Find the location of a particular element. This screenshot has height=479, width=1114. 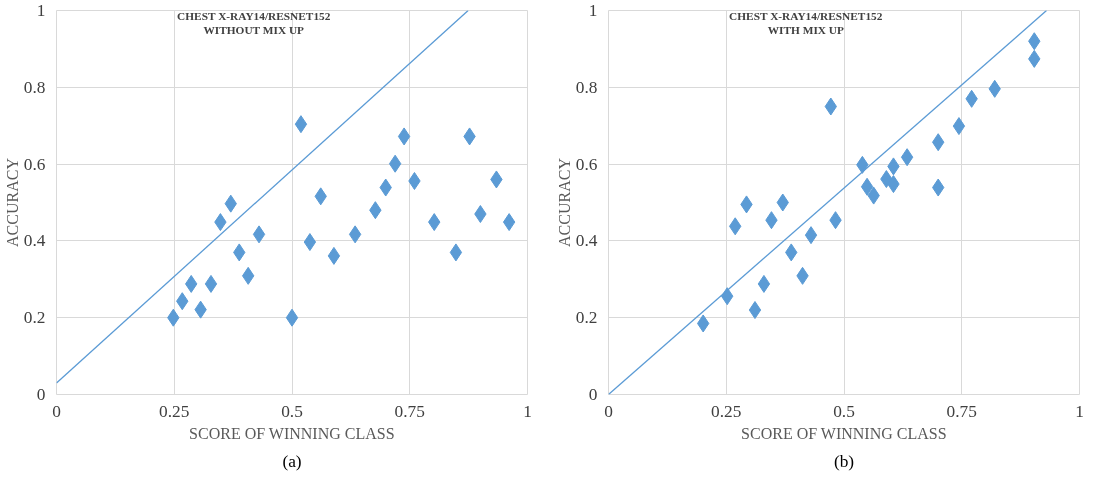

text: (b) is located at coordinates (844, 461).